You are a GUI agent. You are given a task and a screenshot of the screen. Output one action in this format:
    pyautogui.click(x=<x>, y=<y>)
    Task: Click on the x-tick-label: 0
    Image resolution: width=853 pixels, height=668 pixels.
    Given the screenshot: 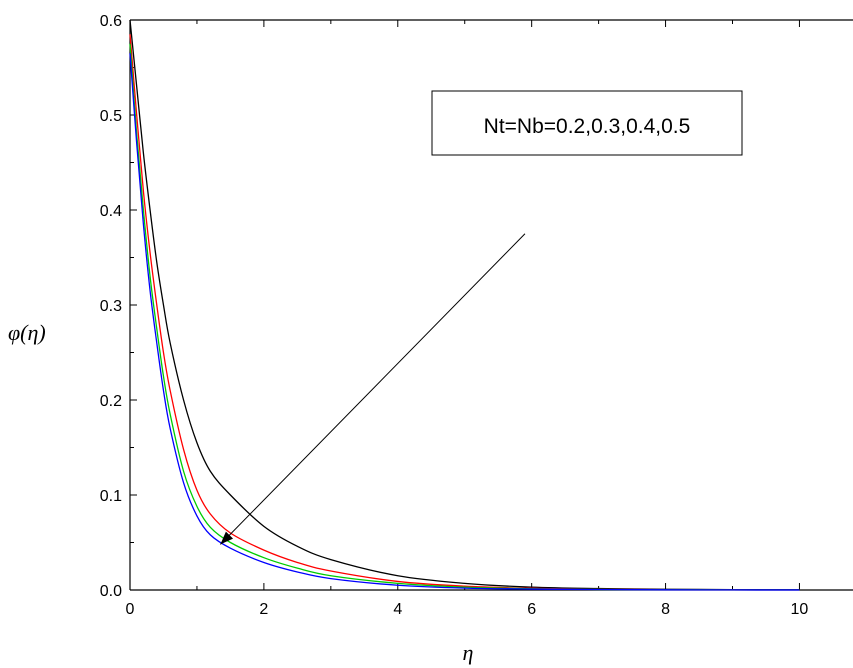 What is the action you would take?
    pyautogui.click(x=130, y=609)
    